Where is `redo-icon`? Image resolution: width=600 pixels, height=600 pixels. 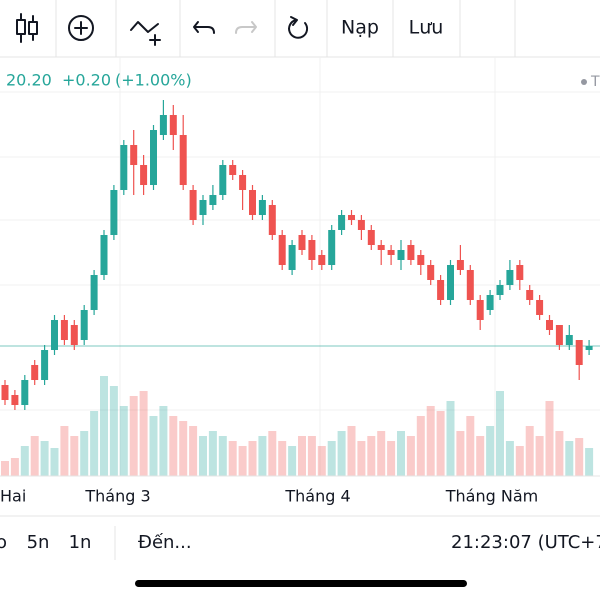
redo-icon is located at coordinates (246, 27).